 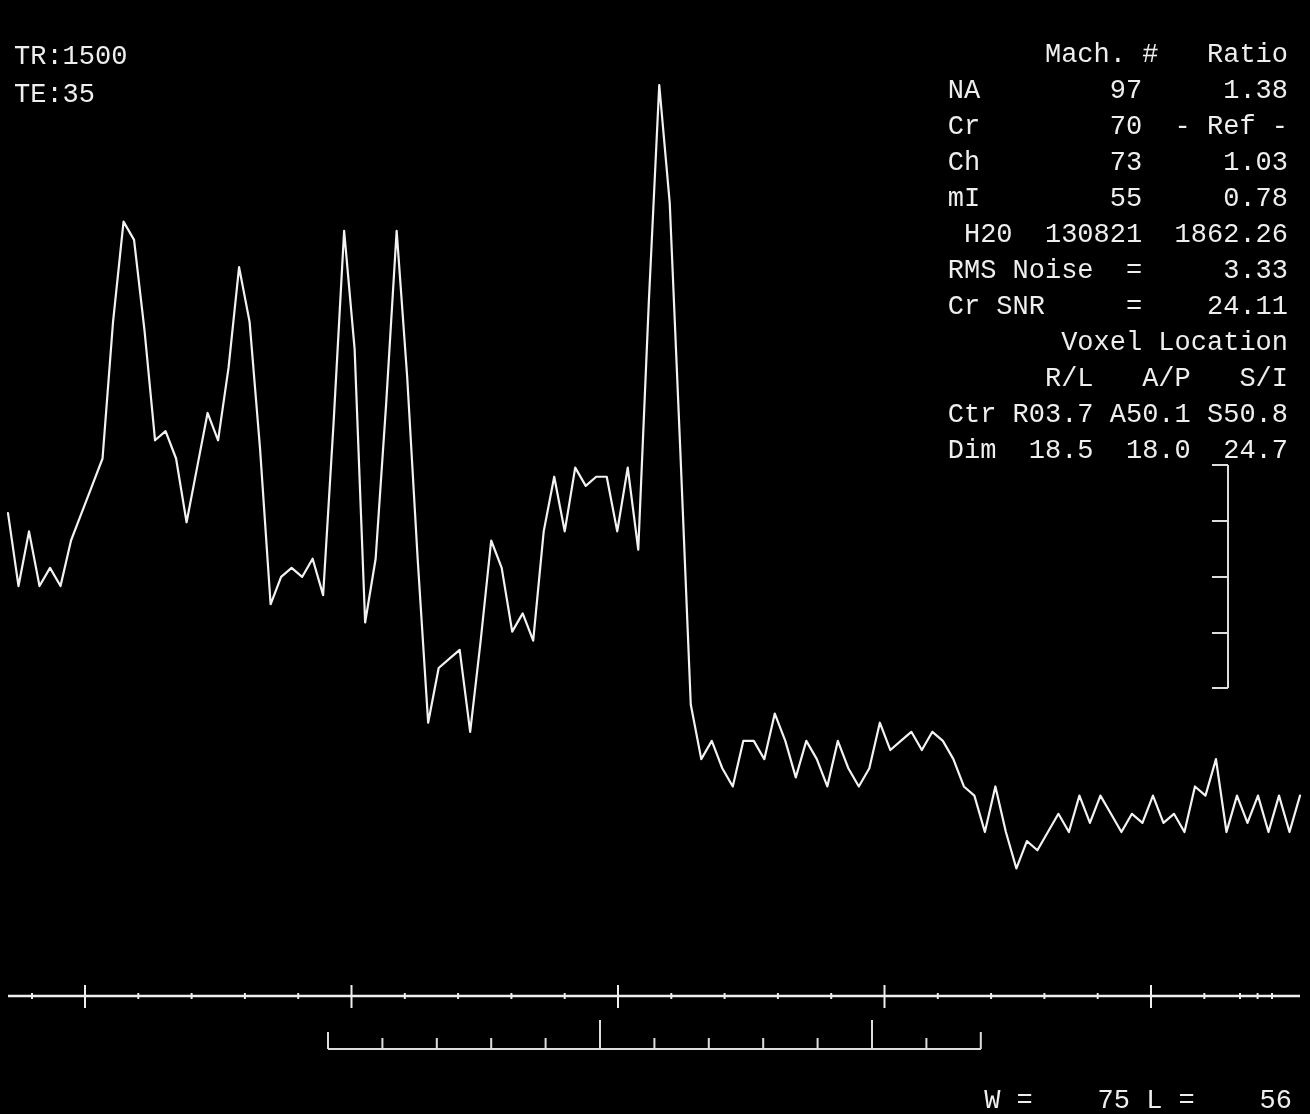 I want to click on annotation: Ctr R03.7 A50.1 S50.8, so click(x=1117, y=415).